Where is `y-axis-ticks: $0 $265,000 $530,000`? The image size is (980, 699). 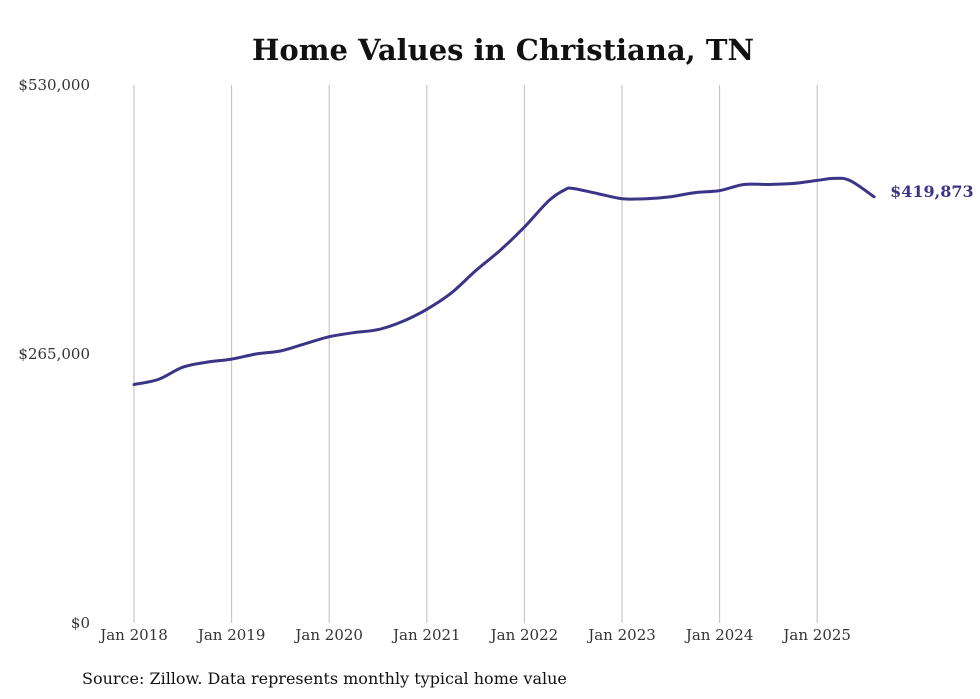
y-axis-ticks: $0 $265,000 $530,000 is located at coordinates (54, 354).